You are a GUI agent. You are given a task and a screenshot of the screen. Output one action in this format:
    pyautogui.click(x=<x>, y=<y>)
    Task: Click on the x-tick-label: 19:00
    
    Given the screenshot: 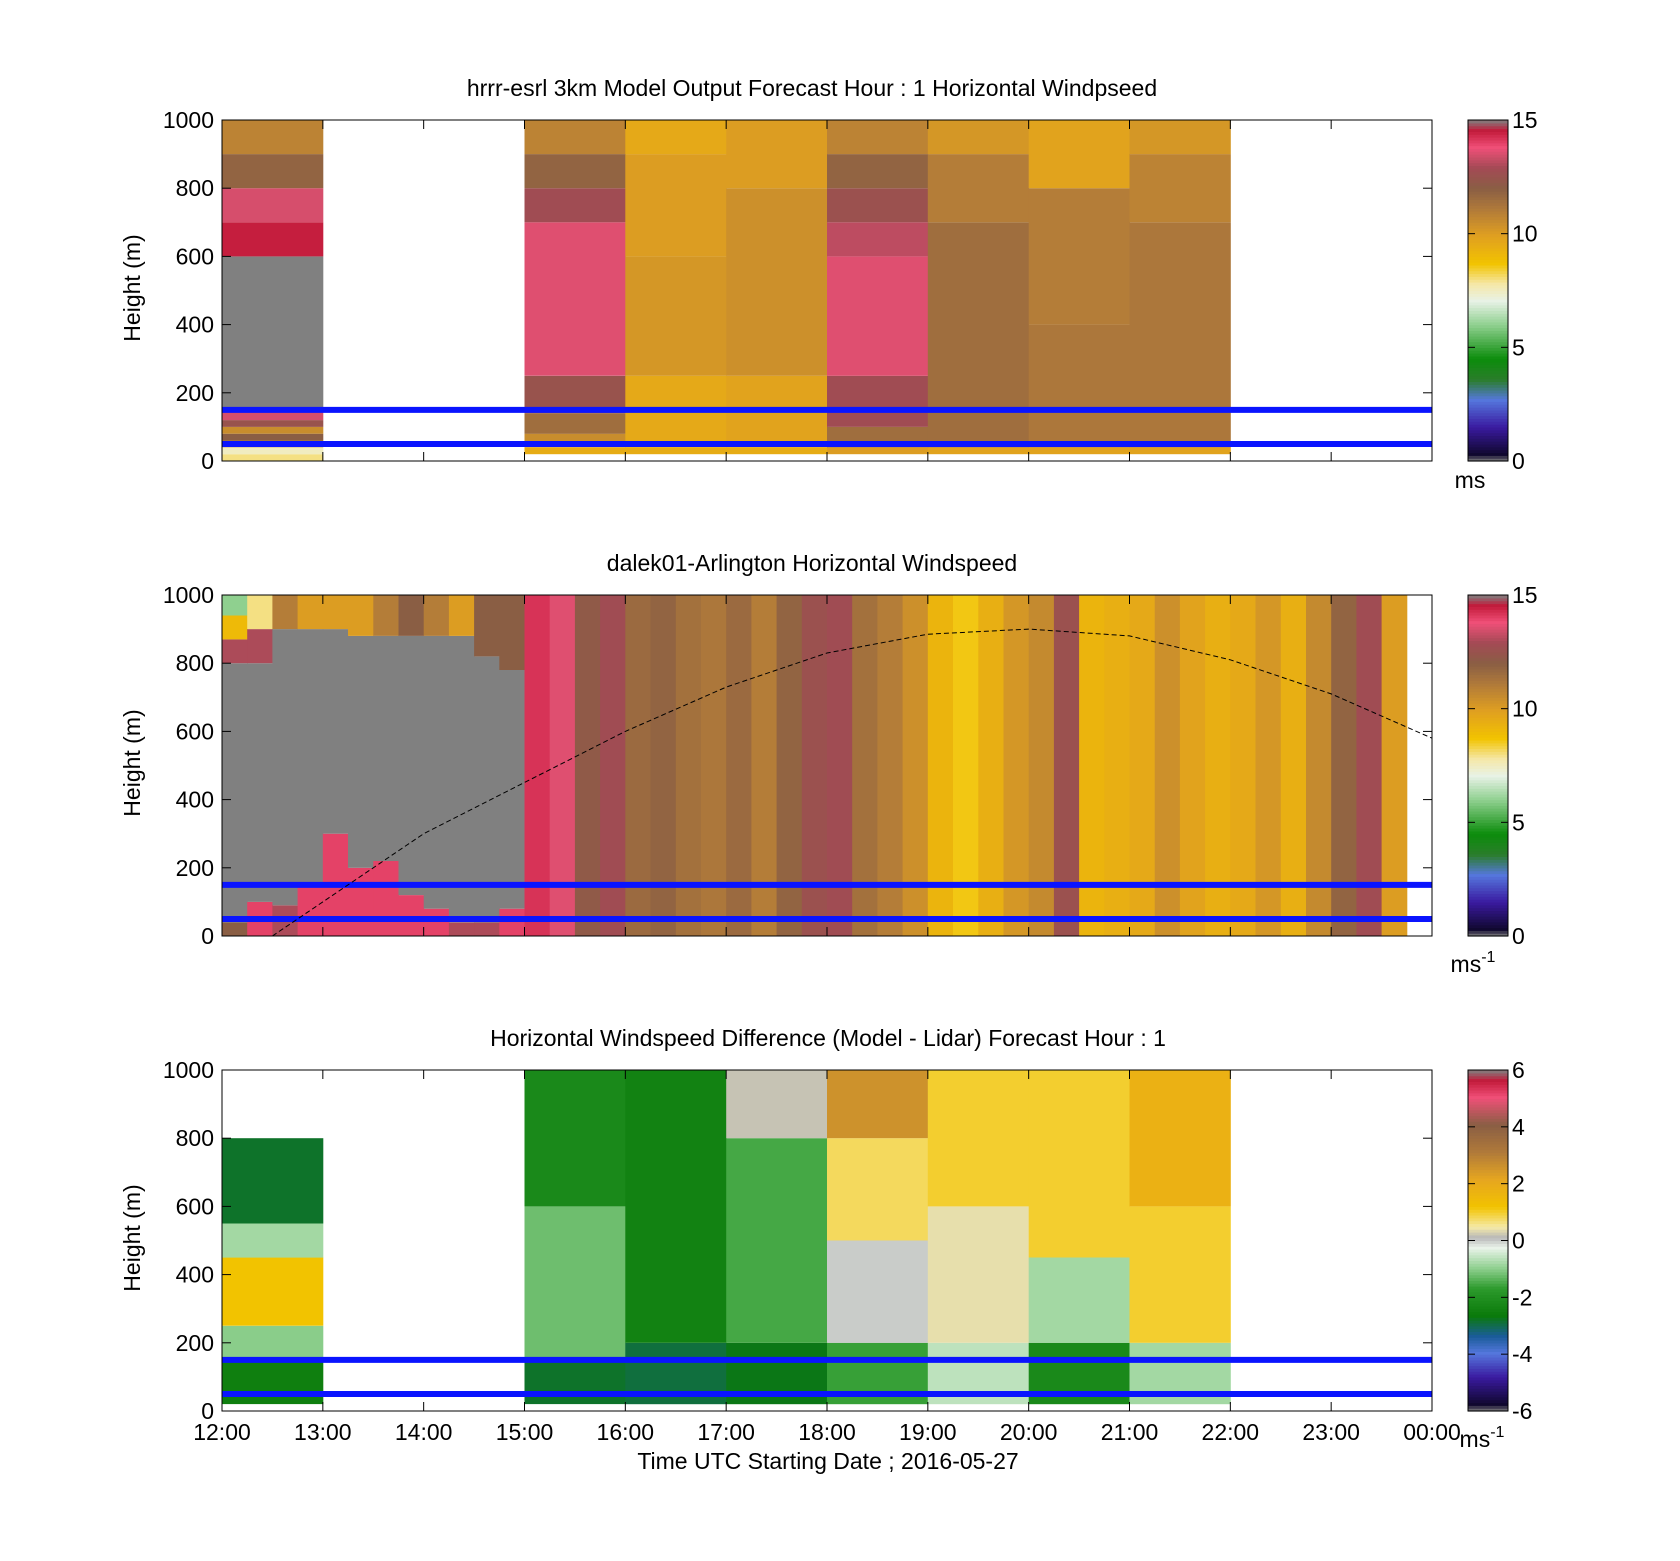 What is the action you would take?
    pyautogui.click(x=928, y=1432)
    